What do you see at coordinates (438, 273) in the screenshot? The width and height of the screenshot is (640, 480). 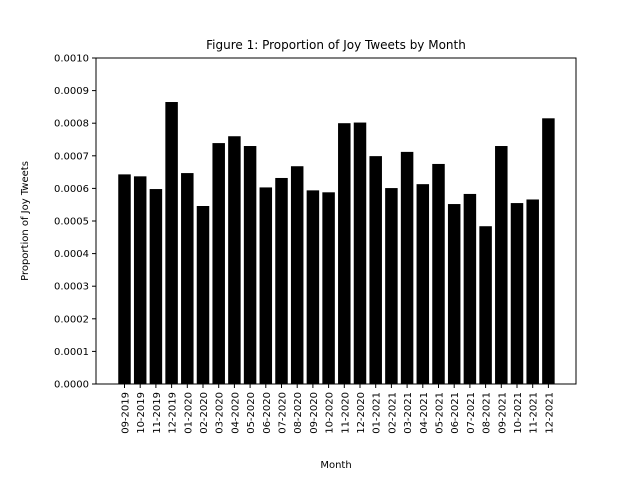 I see `bar-05-2021` at bounding box center [438, 273].